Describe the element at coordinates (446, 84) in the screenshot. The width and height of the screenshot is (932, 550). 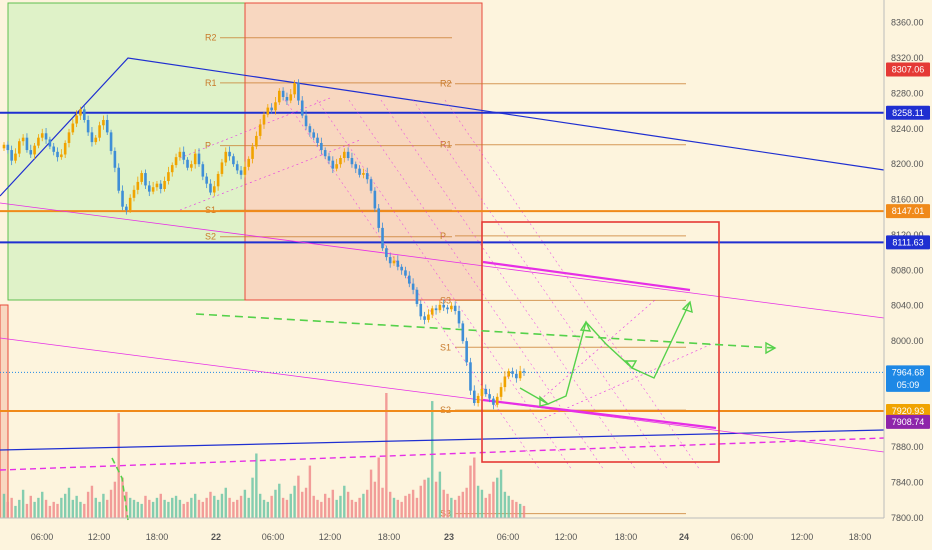
I see `pivot-label-r2: R2` at that location.